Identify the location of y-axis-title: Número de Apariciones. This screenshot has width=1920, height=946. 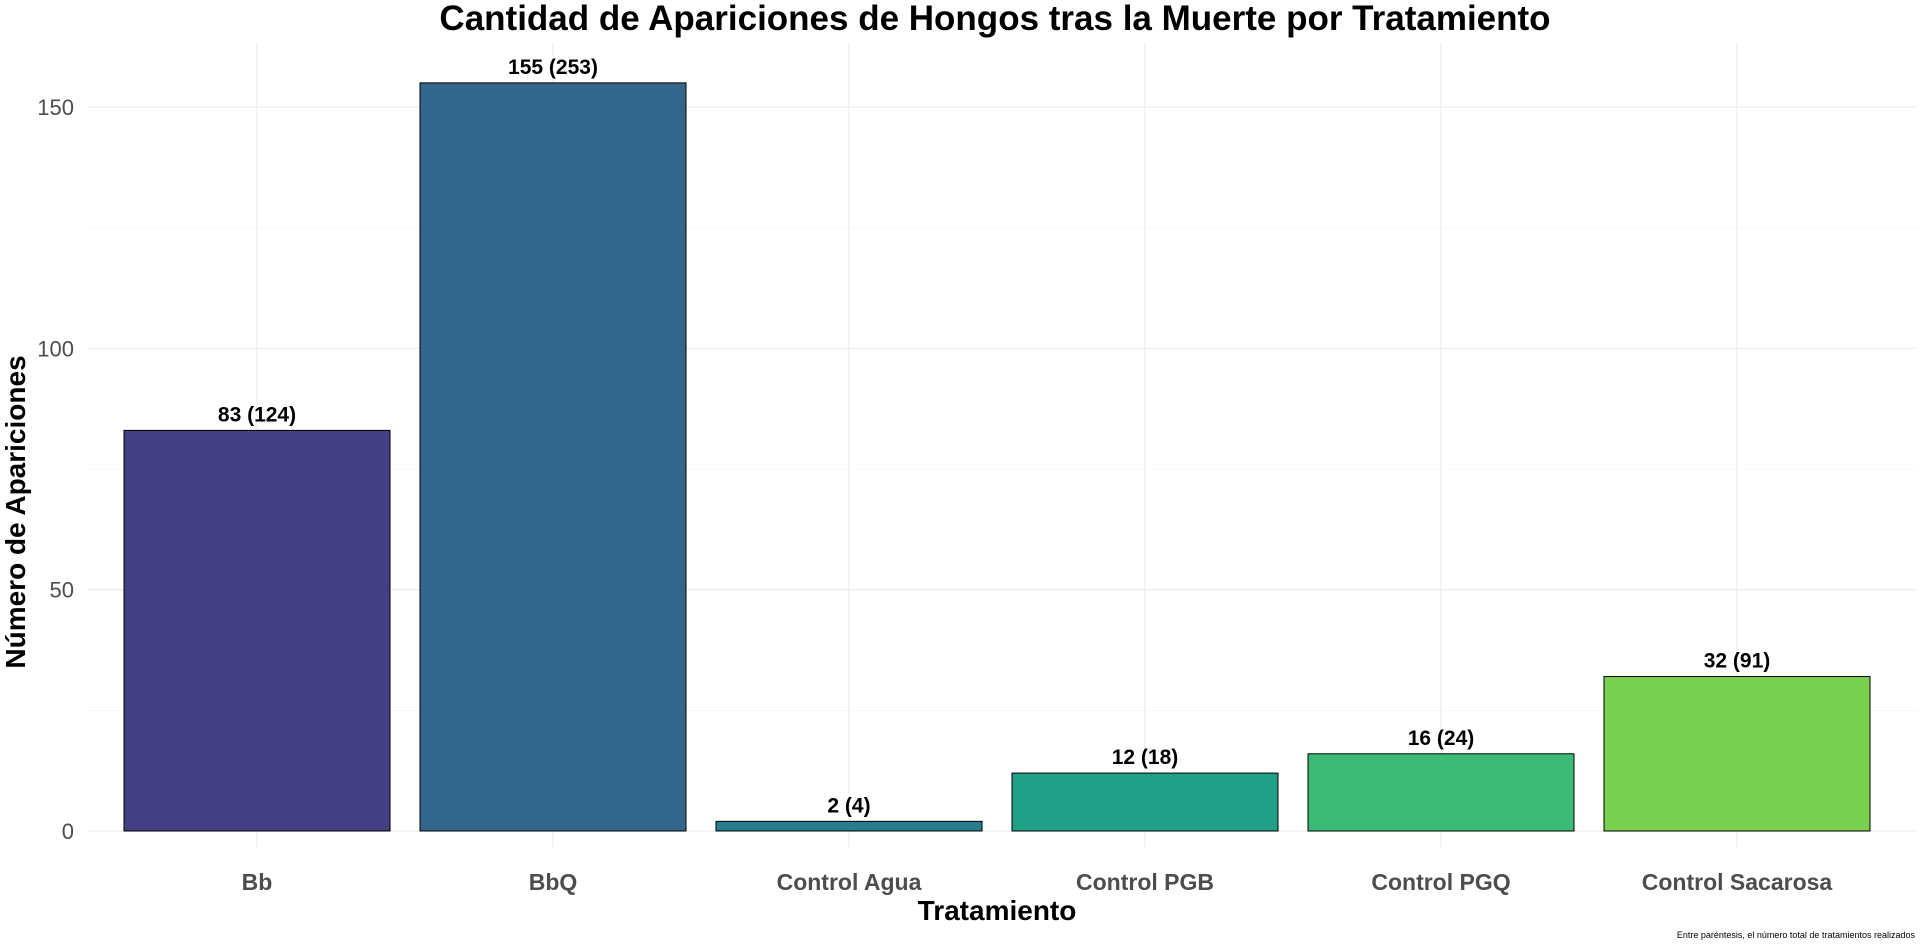
(15, 511).